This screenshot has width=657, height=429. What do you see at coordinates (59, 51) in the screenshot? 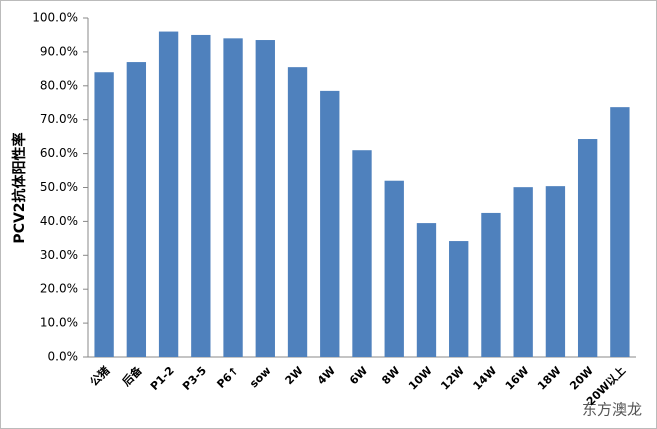
I see `y-tick-label: 90.0%` at bounding box center [59, 51].